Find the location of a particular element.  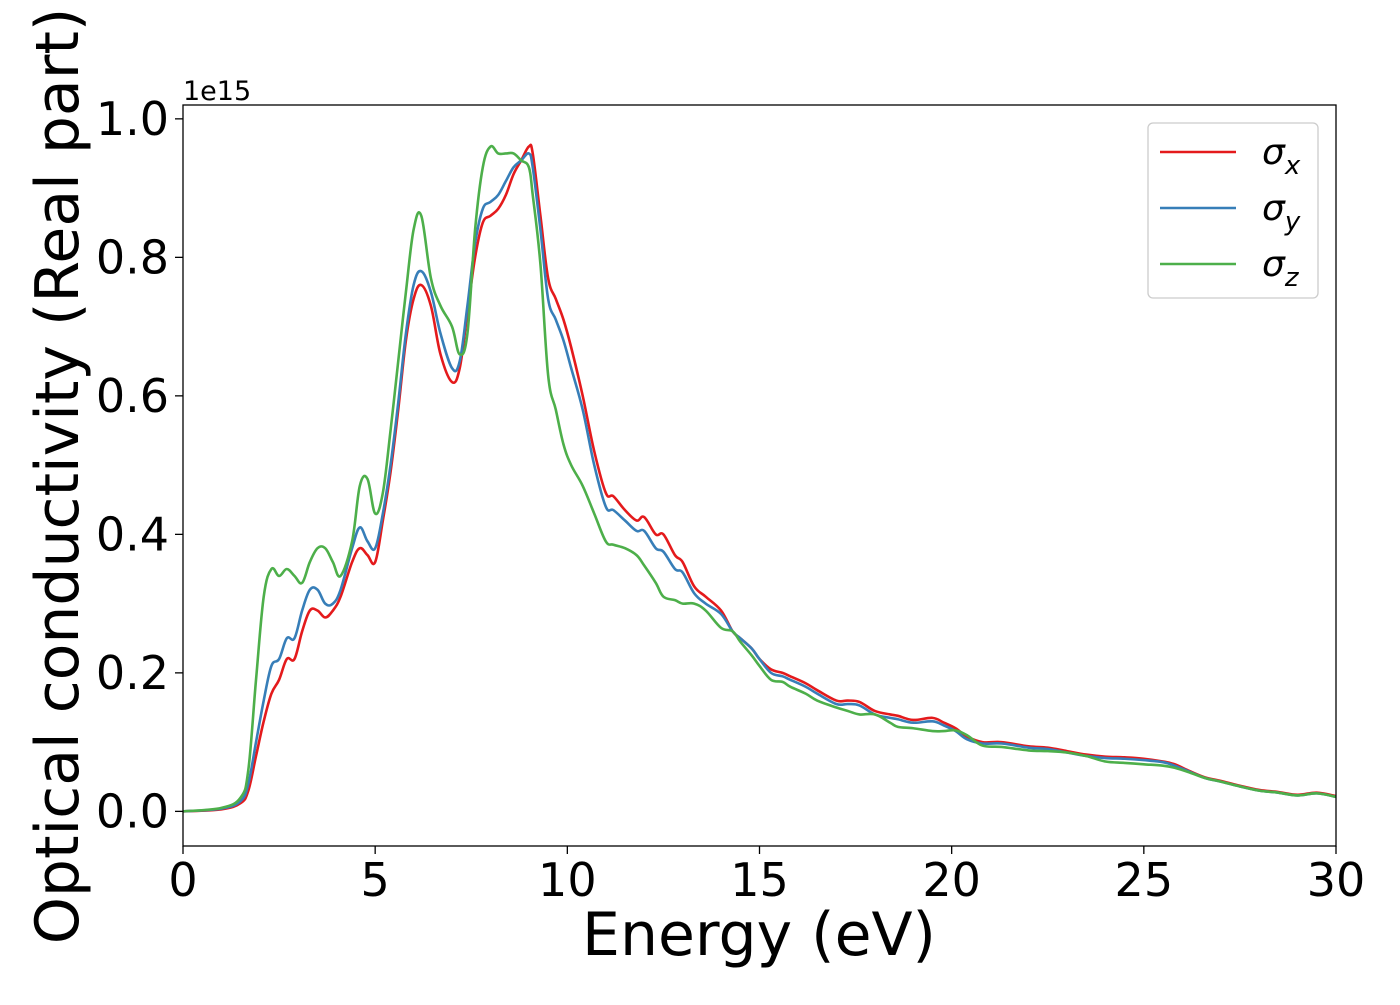

x-tick-label: 15 is located at coordinates (759, 880).